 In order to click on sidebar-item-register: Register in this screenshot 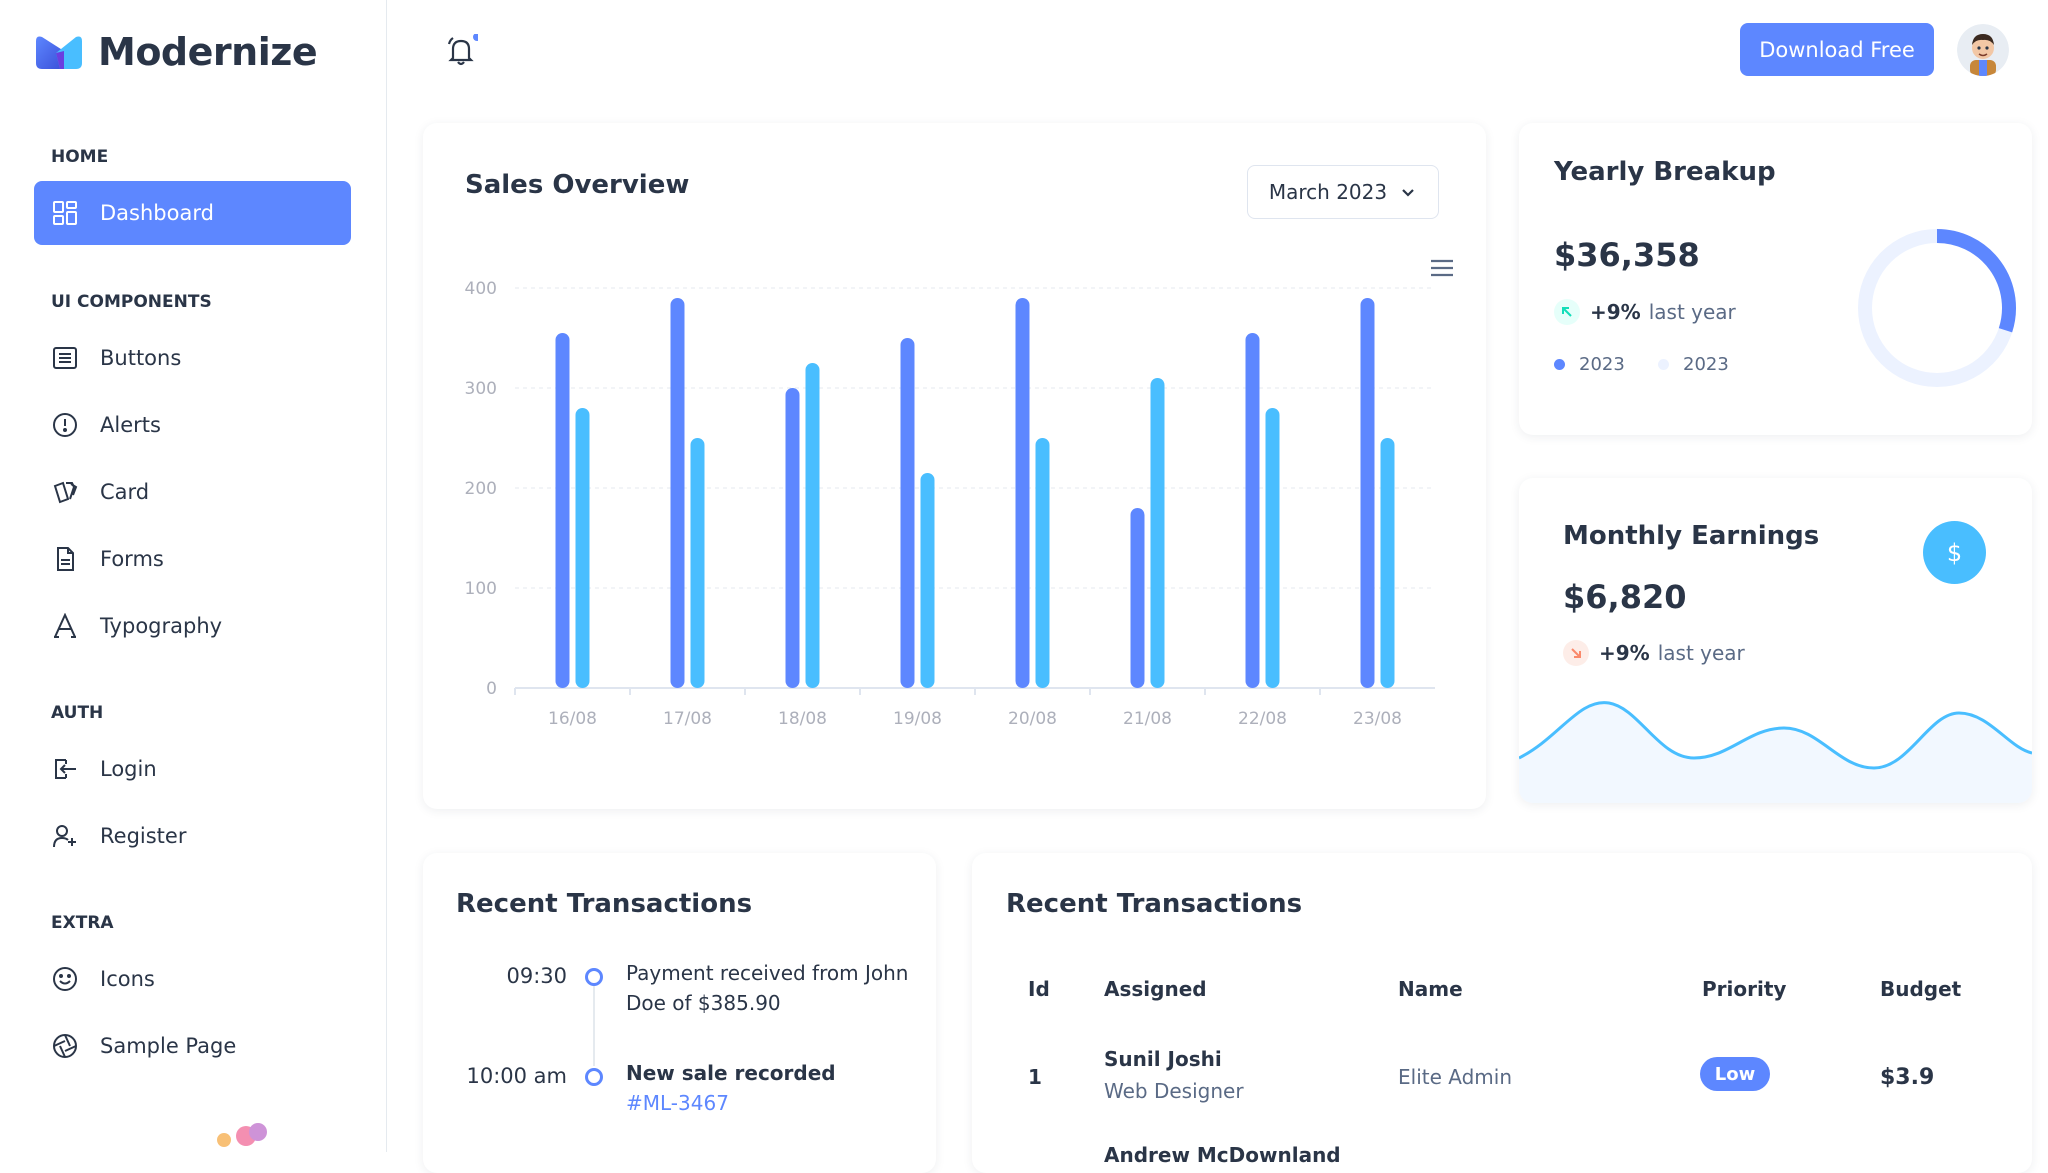, I will do `click(192, 836)`.